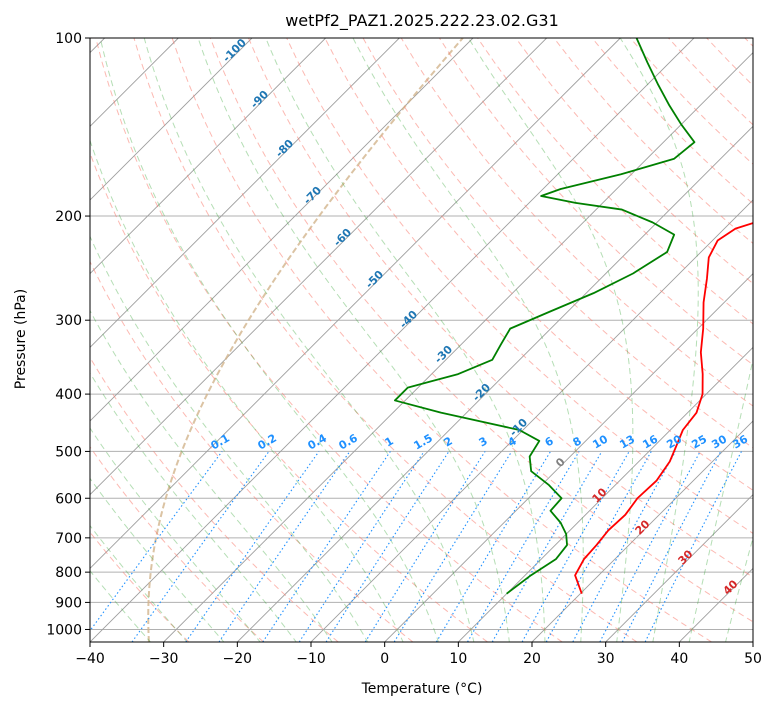  I want to click on y-tick-label: 700, so click(68, 539).